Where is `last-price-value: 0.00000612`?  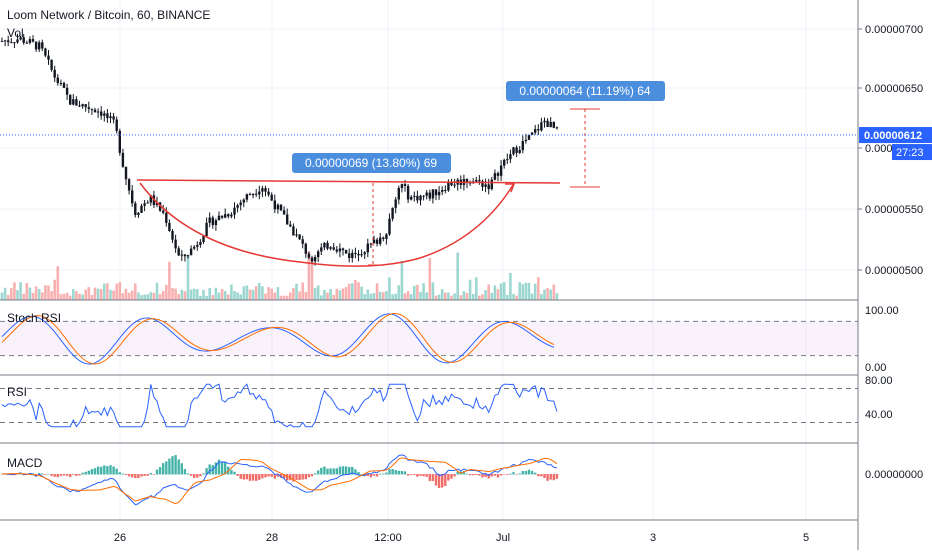 last-price-value: 0.00000612 is located at coordinates (893, 136).